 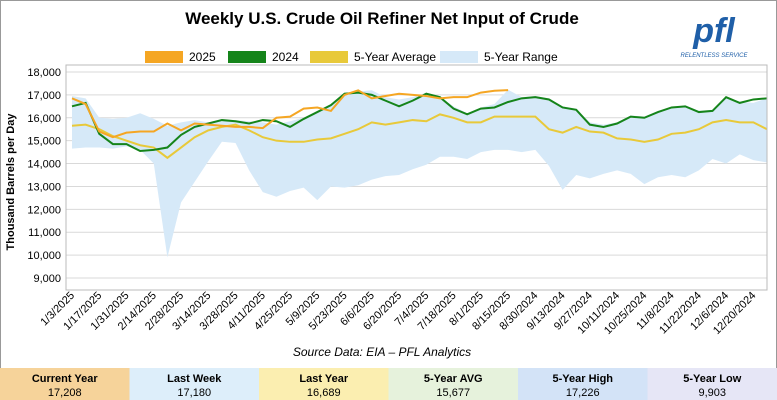 What do you see at coordinates (194, 393) in the screenshot?
I see `summary-value: 17,180` at bounding box center [194, 393].